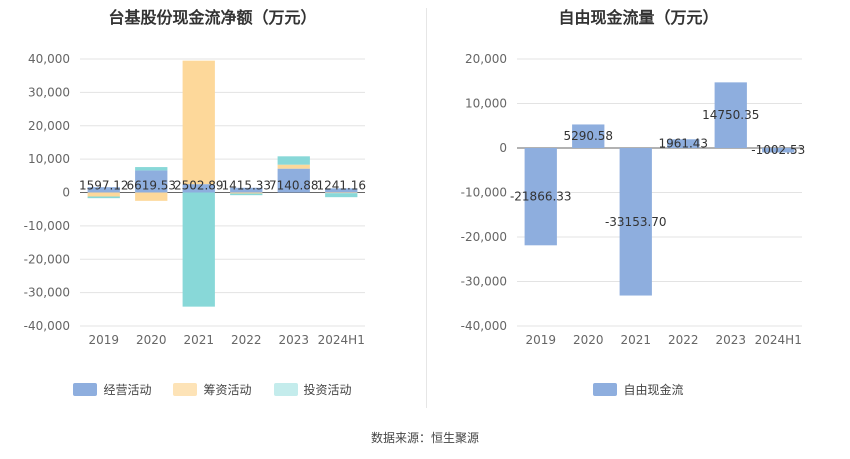 The height and width of the screenshot is (459, 850). What do you see at coordinates (151, 196) in the screenshot?
I see `bar-筹资活动-2020` at bounding box center [151, 196].